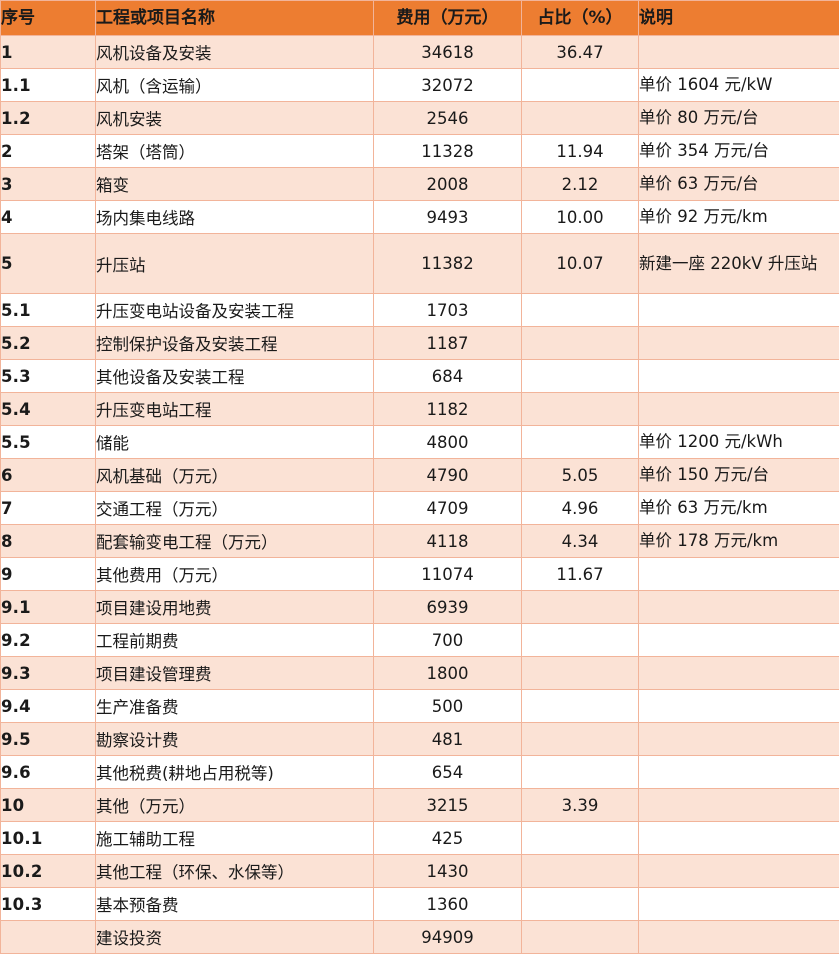  I want to click on cell-seq: 5.1, so click(48, 310).